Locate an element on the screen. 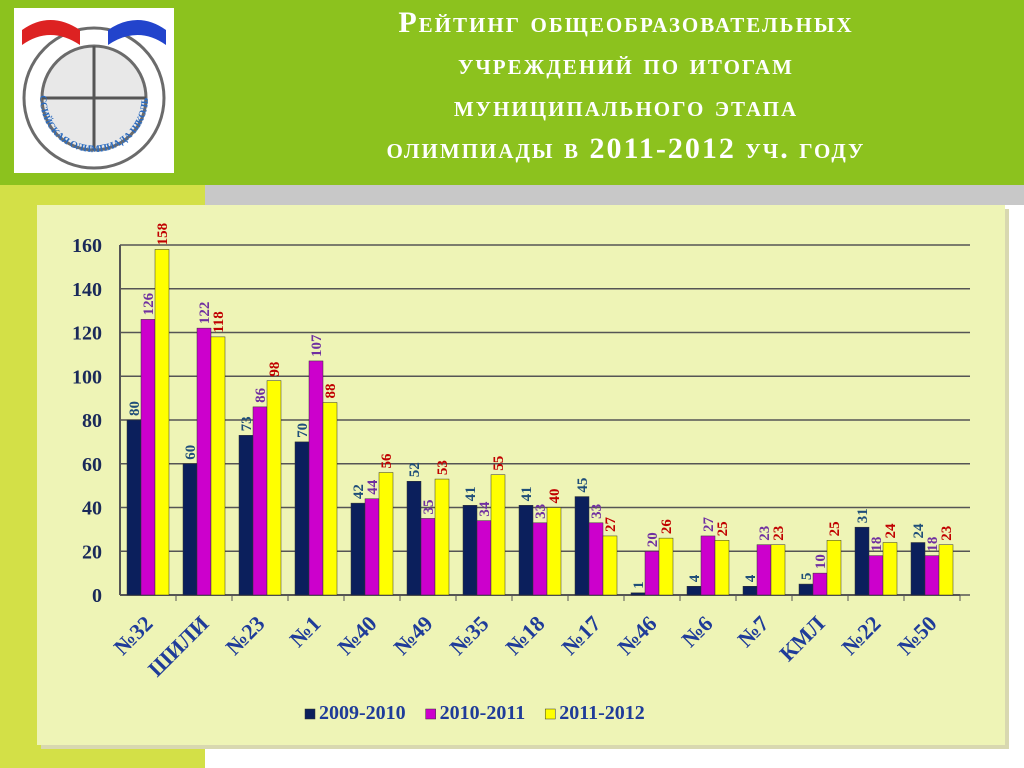 This screenshot has width=1024, height=768. y-tick-label: 140 is located at coordinates (87, 290).